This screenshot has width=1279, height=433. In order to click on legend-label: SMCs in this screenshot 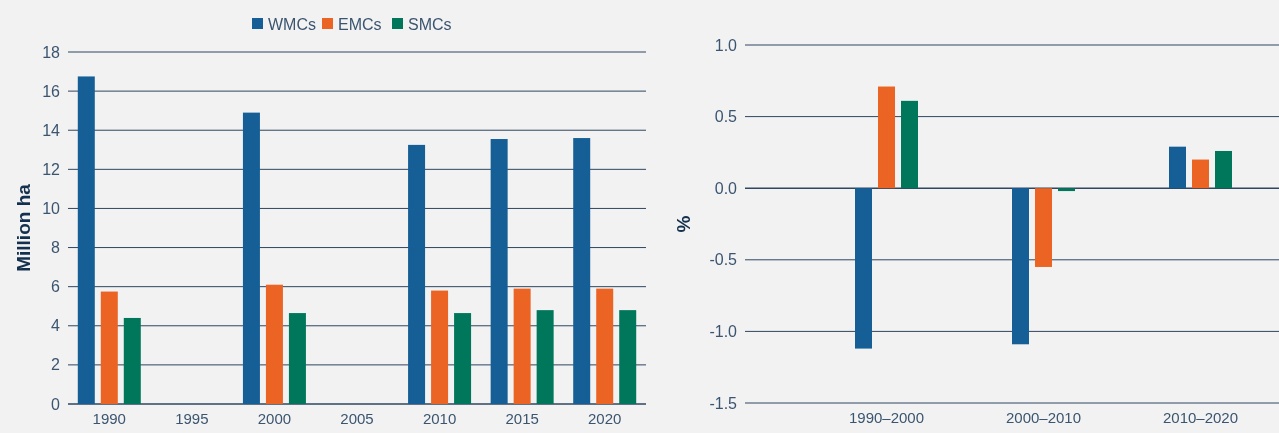, I will do `click(430, 24)`.